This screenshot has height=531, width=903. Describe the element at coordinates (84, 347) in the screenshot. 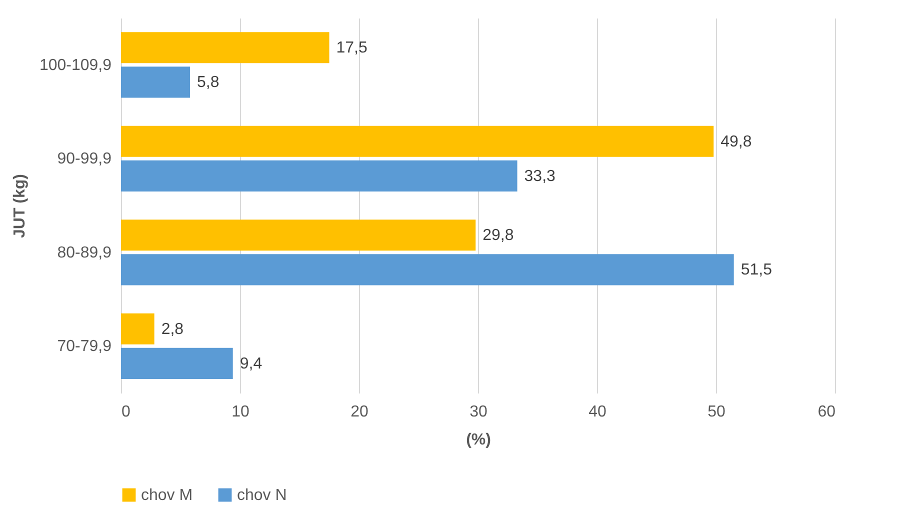

I see `y-tick-label: 70-79,9` at that location.